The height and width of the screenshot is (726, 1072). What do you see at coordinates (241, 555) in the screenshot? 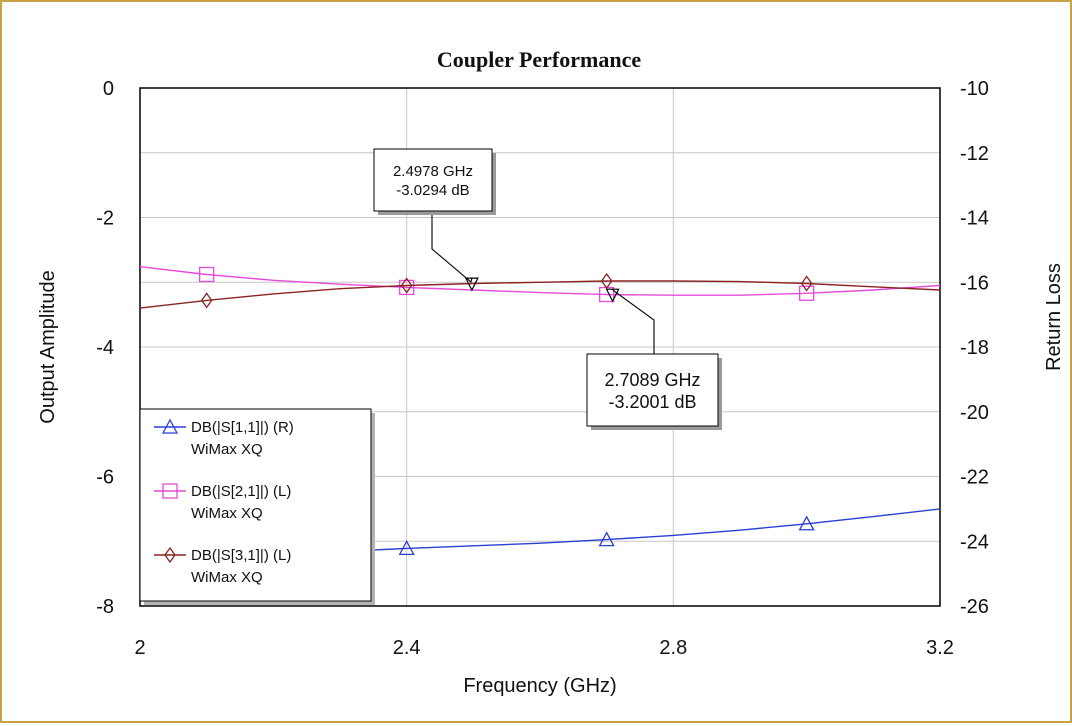
I see `legend-series-name: DB(|S[3,1]|) (L)` at bounding box center [241, 555].